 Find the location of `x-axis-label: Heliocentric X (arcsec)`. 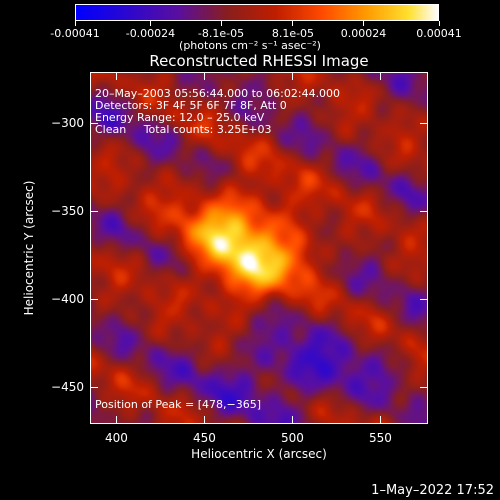

x-axis-label: Heliocentric X (arcsec) is located at coordinates (259, 454).